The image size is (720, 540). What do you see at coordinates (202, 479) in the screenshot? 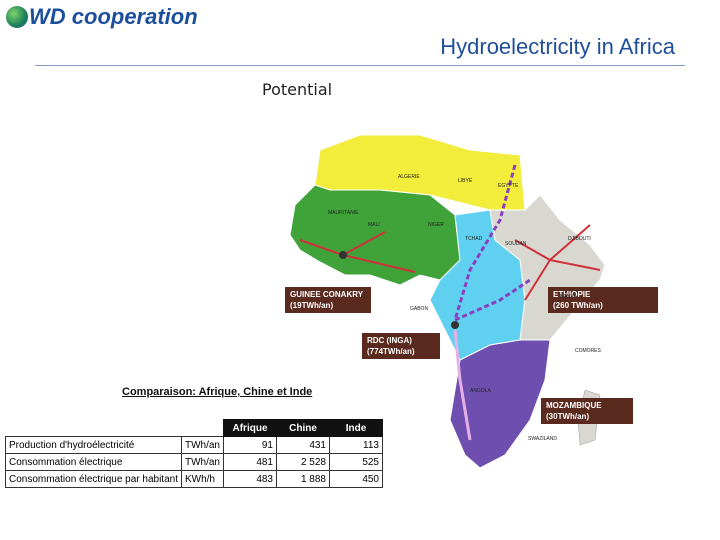
I see `unit-cell: KWh/h` at bounding box center [202, 479].